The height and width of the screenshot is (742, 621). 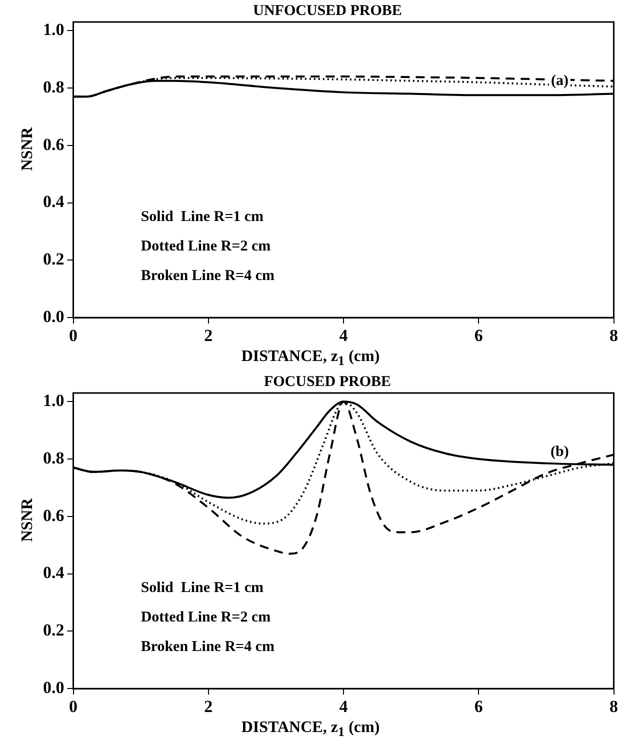 What do you see at coordinates (559, 80) in the screenshot?
I see `annotation: (a)` at bounding box center [559, 80].